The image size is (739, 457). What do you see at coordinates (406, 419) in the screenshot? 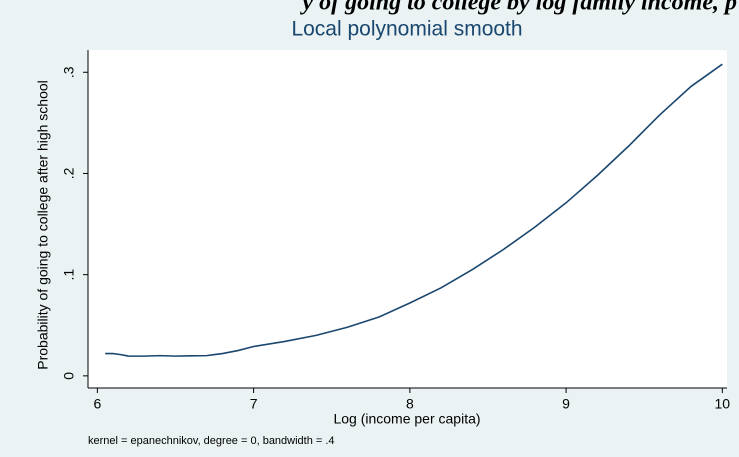
I see `x-axis-title: Log (income per capita)` at bounding box center [406, 419].